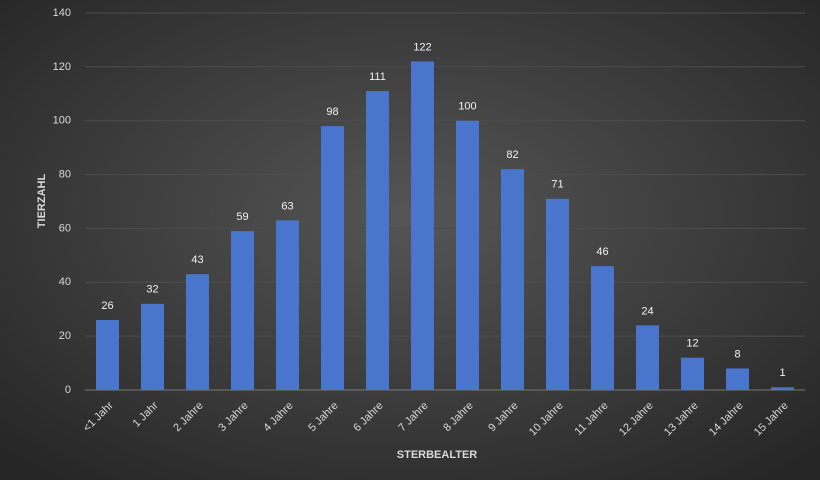 The image size is (820, 480). I want to click on value-label: 46, so click(602, 252).